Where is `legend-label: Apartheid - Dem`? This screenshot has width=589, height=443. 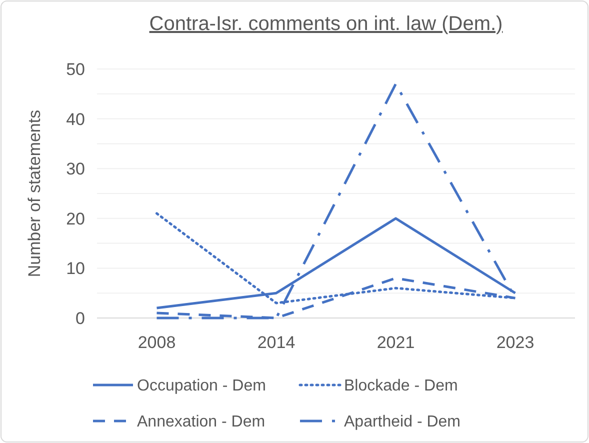
legend-label: Apartheid - Dem is located at coordinates (402, 422).